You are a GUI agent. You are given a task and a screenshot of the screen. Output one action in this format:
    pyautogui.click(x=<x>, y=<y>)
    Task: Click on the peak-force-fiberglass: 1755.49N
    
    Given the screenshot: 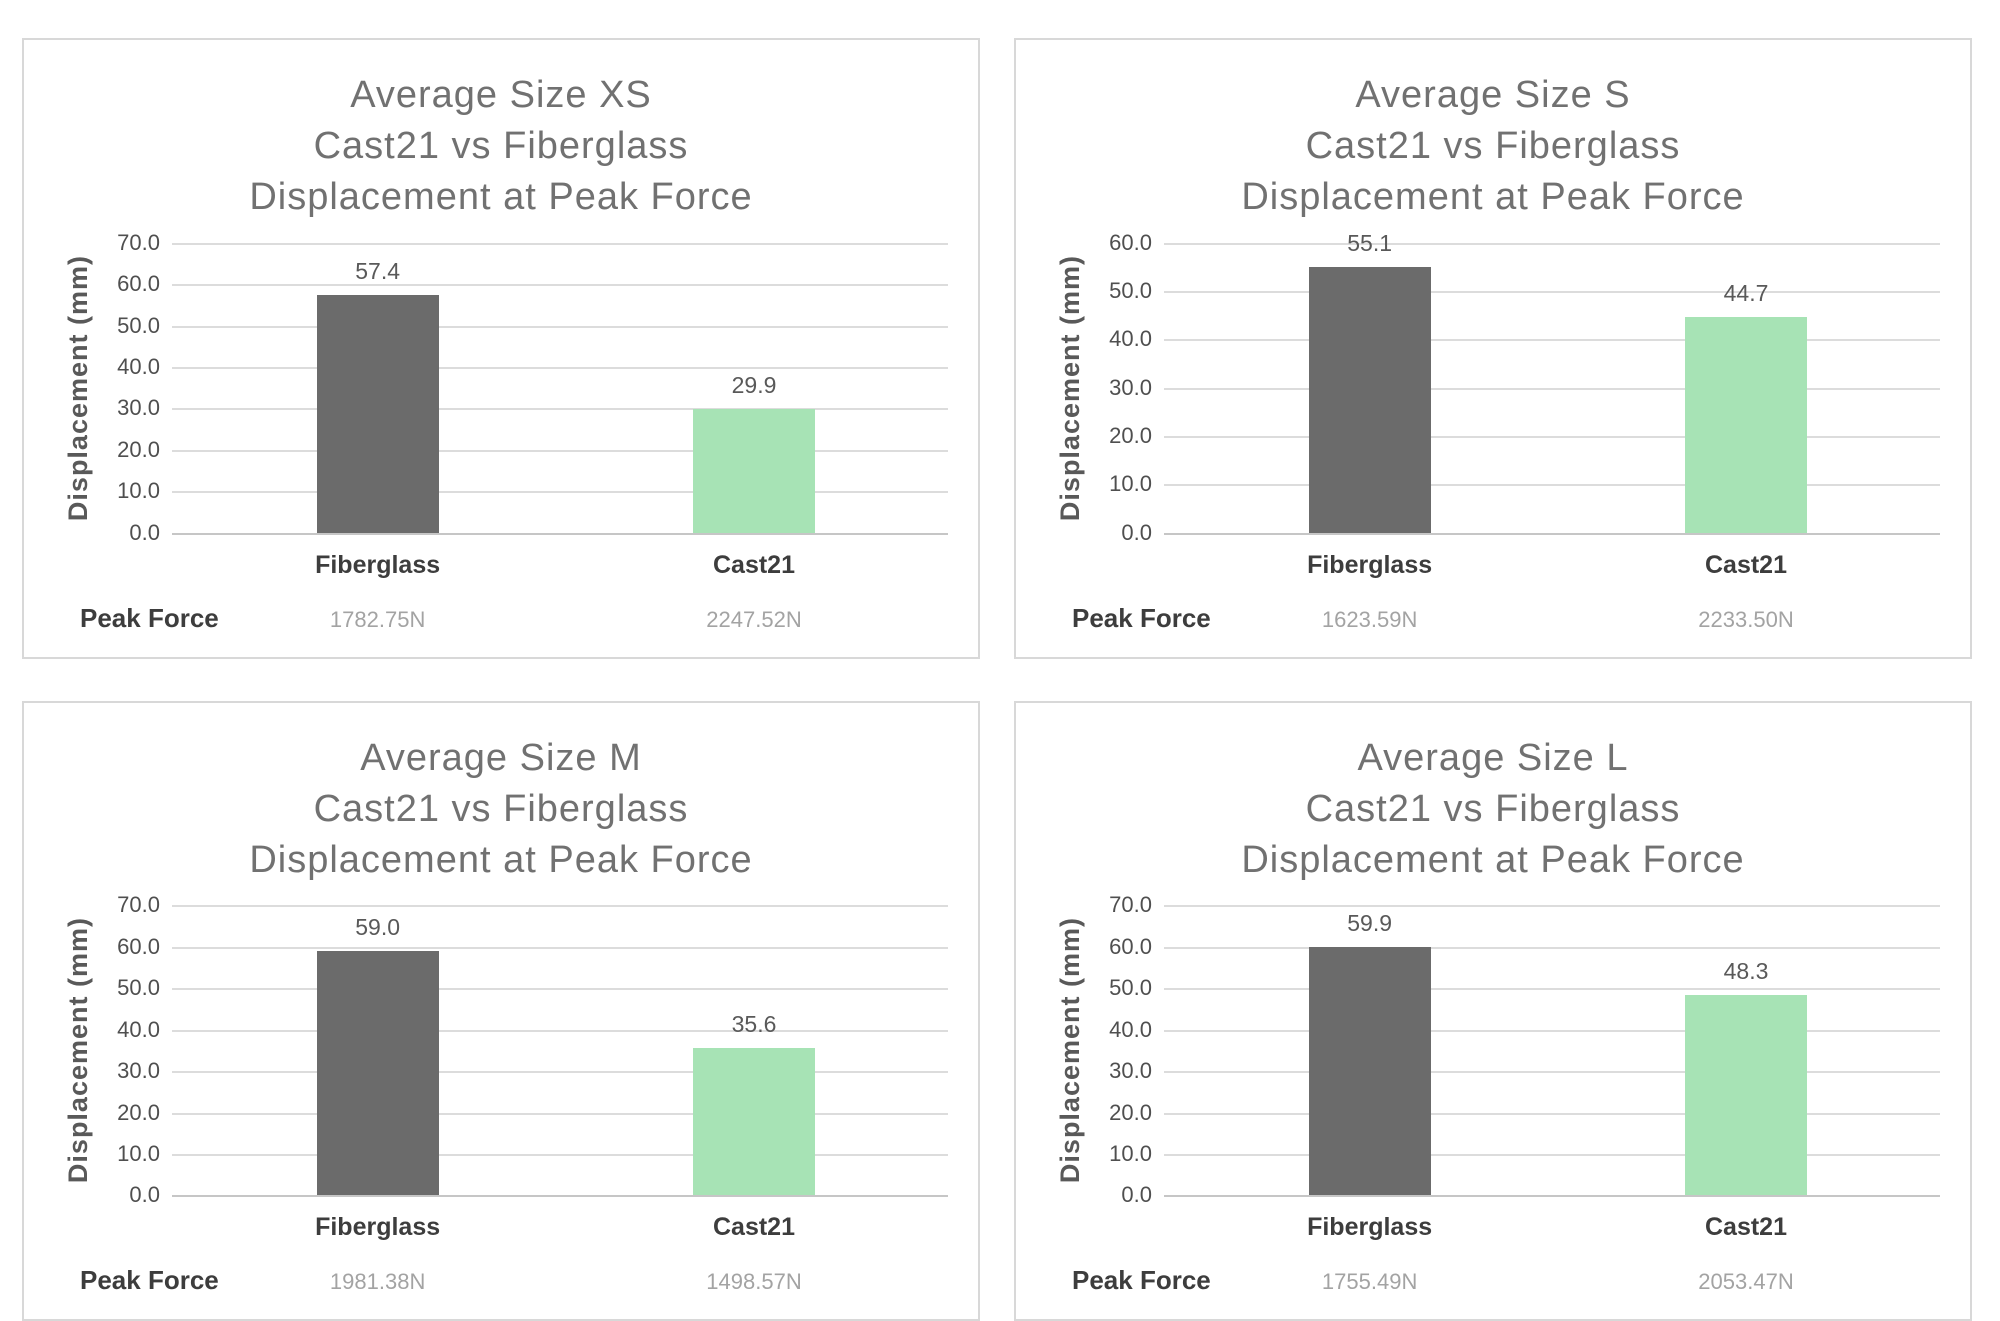 What is the action you would take?
    pyautogui.click(x=1369, y=1282)
    